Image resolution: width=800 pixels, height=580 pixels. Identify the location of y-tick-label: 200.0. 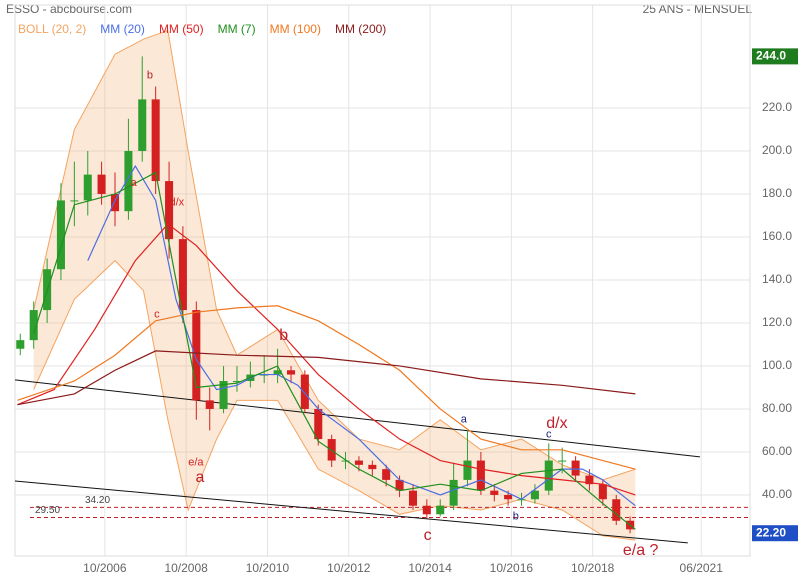
(777, 150).